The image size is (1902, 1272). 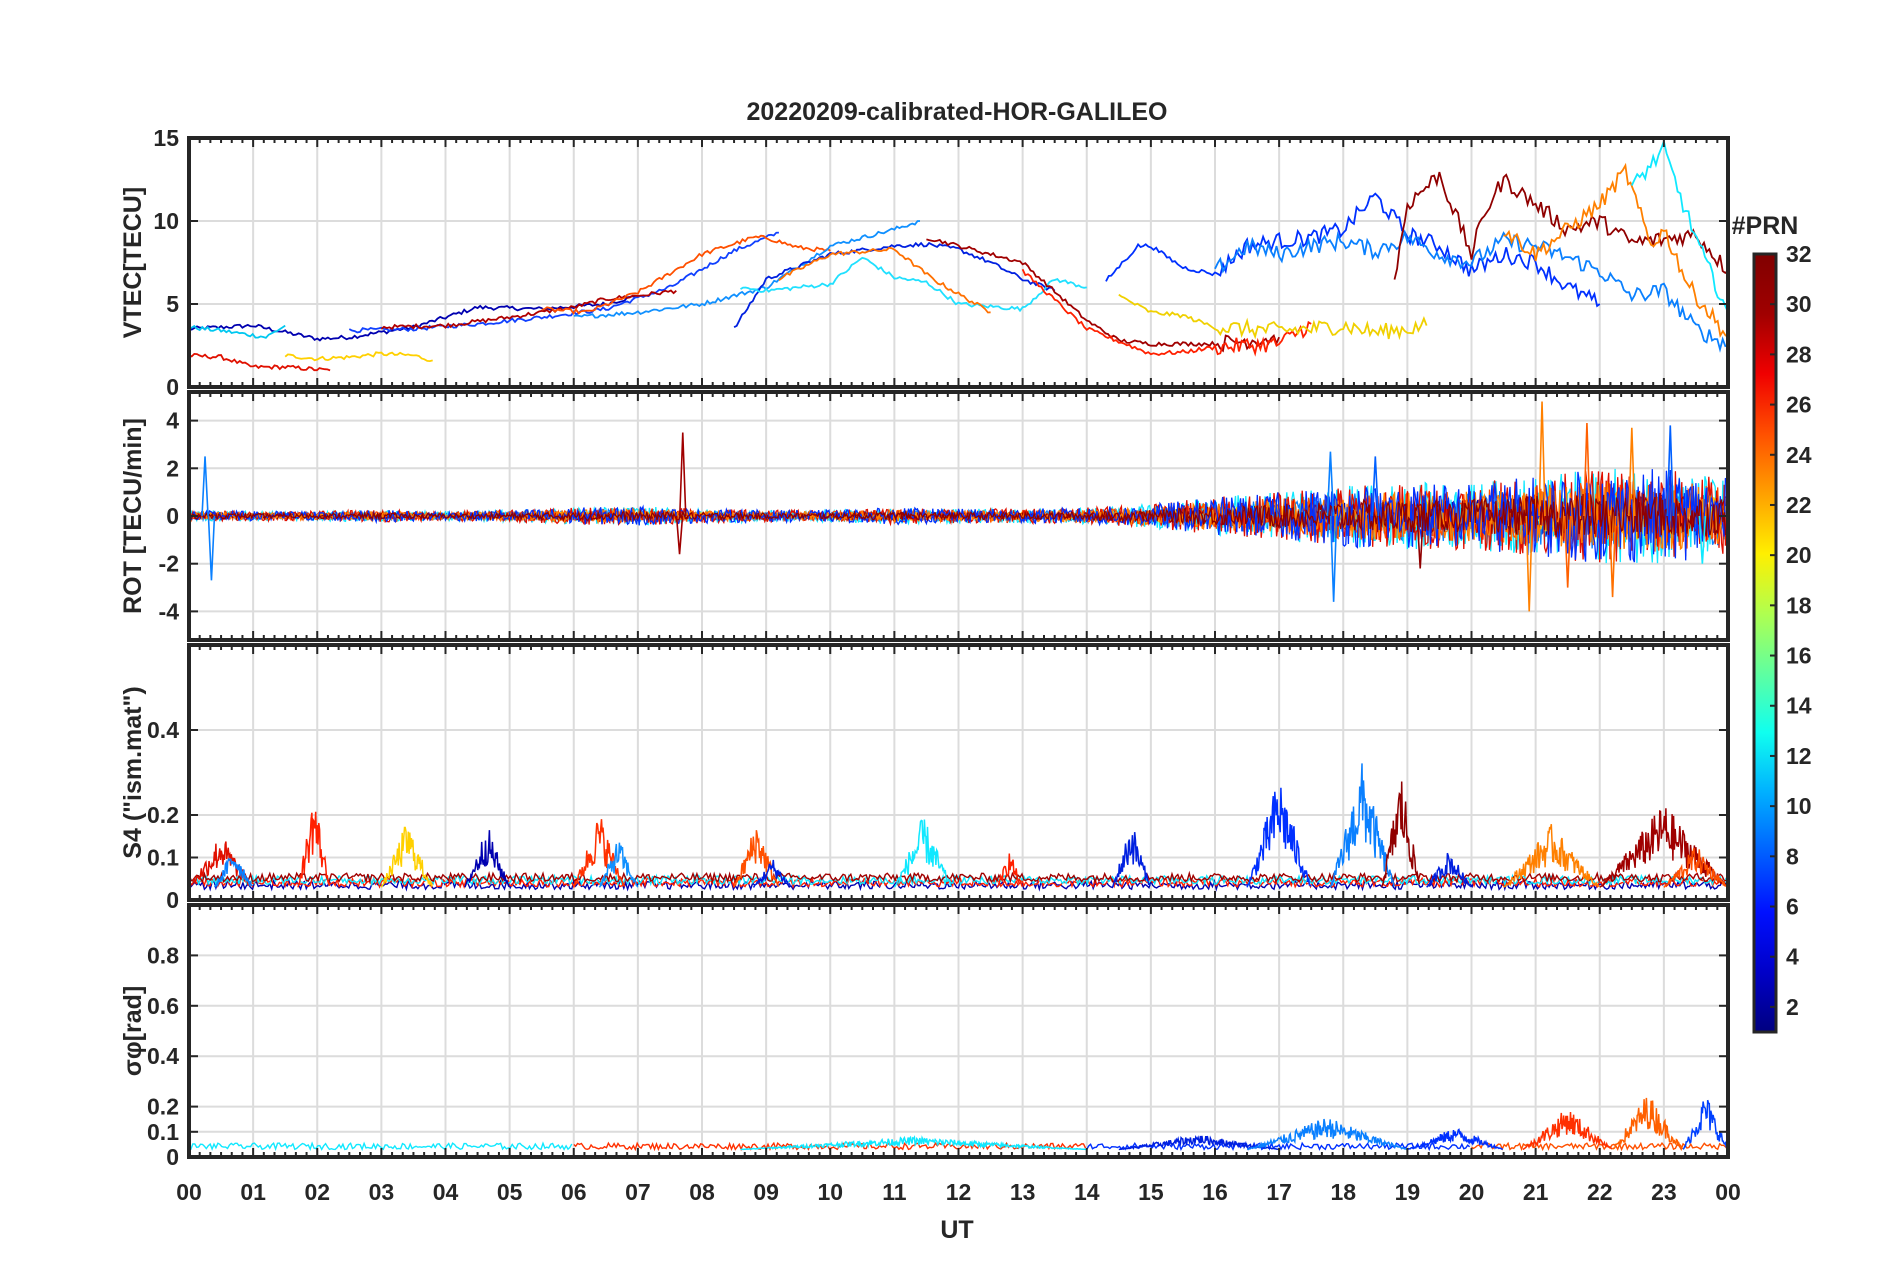 I want to click on x-tick-label: 23, so click(x=1664, y=1192).